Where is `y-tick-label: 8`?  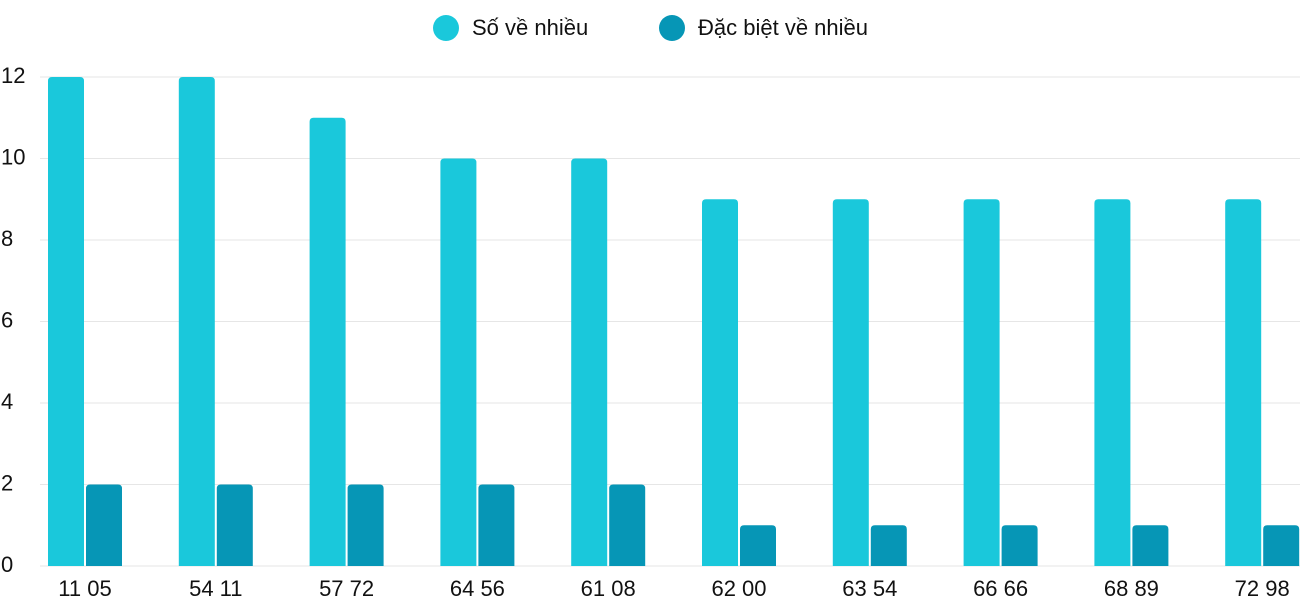
y-tick-label: 8 is located at coordinates (7, 238).